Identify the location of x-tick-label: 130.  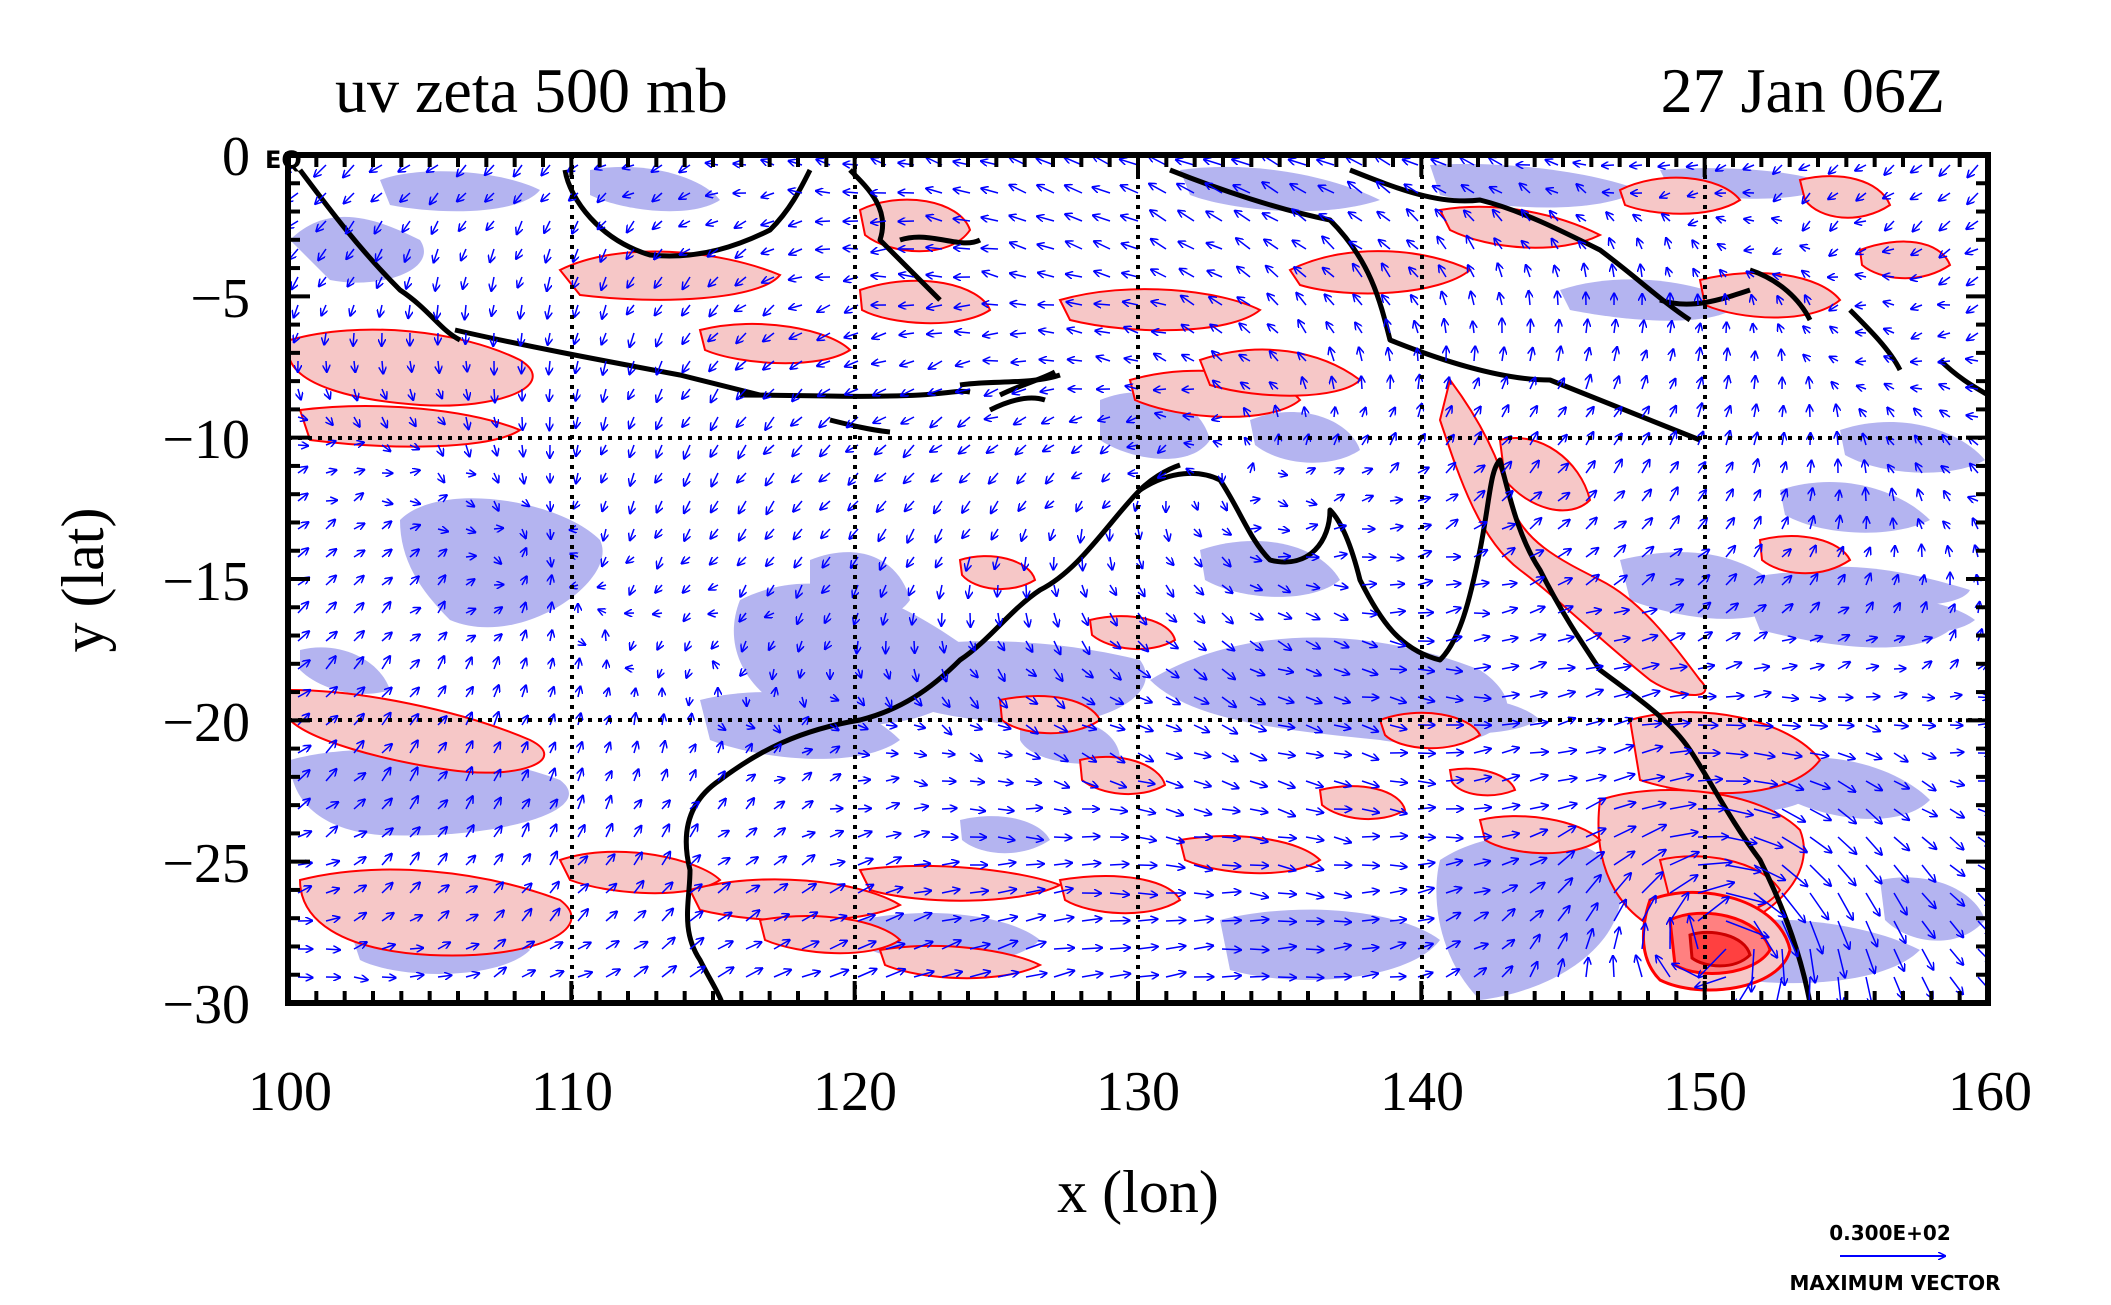
(1138, 1092).